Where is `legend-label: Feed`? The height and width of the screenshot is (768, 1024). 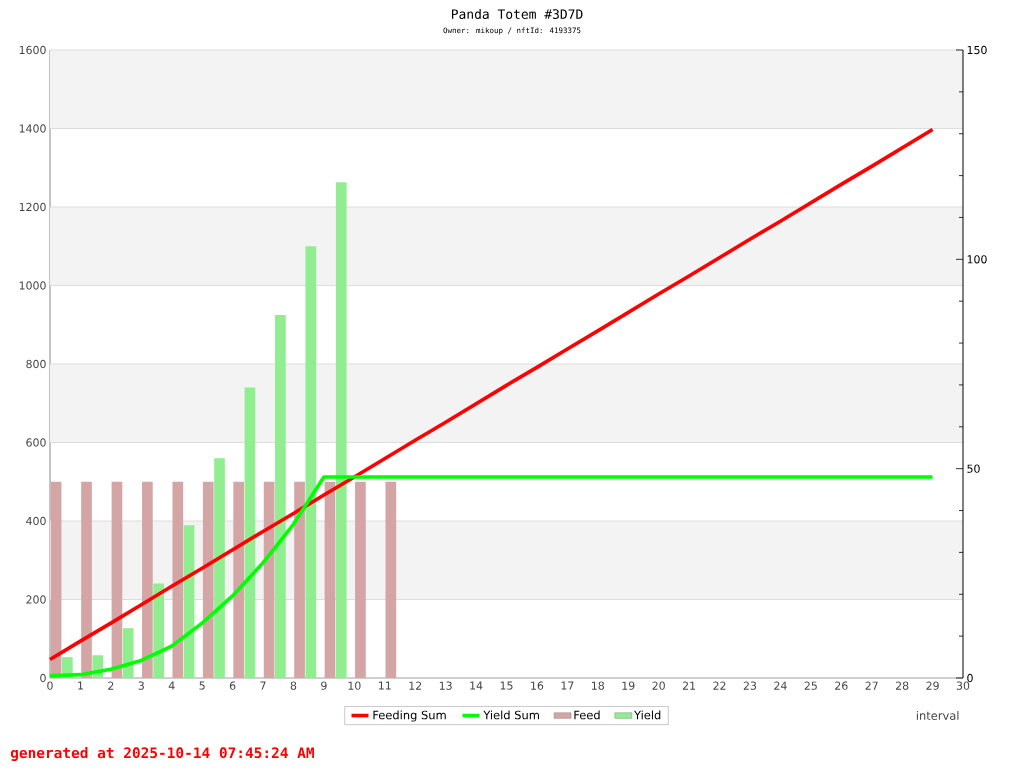
legend-label: Feed is located at coordinates (587, 715).